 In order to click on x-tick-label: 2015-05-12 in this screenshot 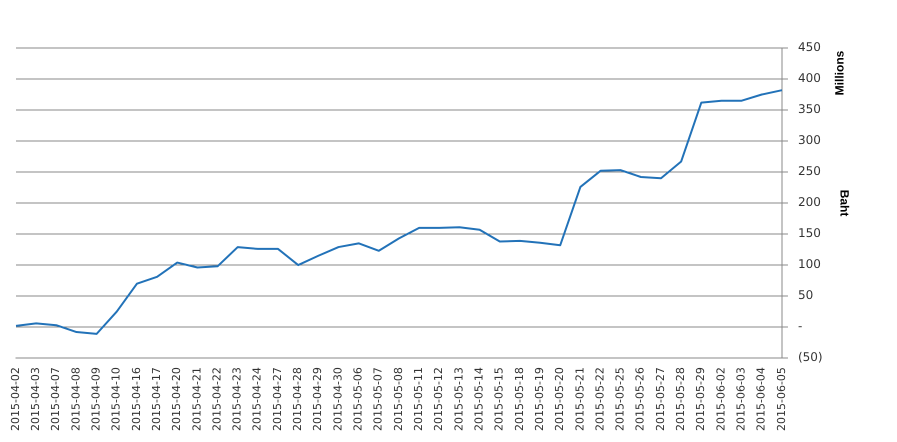, I will do `click(439, 399)`.